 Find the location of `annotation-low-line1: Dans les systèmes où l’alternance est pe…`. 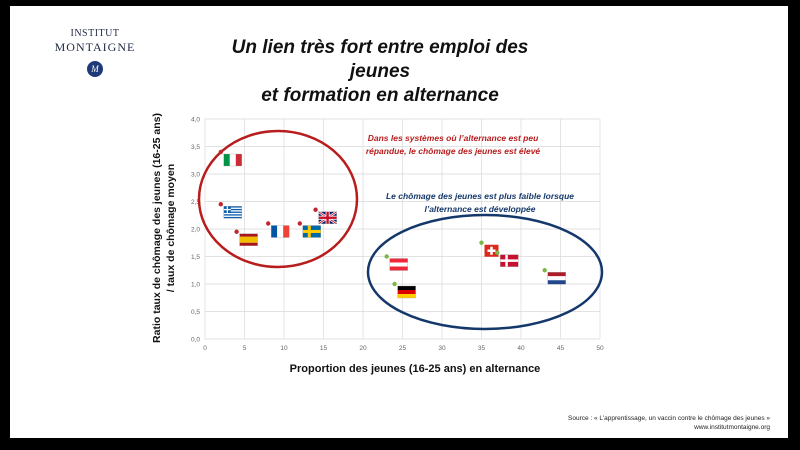

annotation-low-line1: Dans les systèmes où l’alternance est pe… is located at coordinates (453, 138).